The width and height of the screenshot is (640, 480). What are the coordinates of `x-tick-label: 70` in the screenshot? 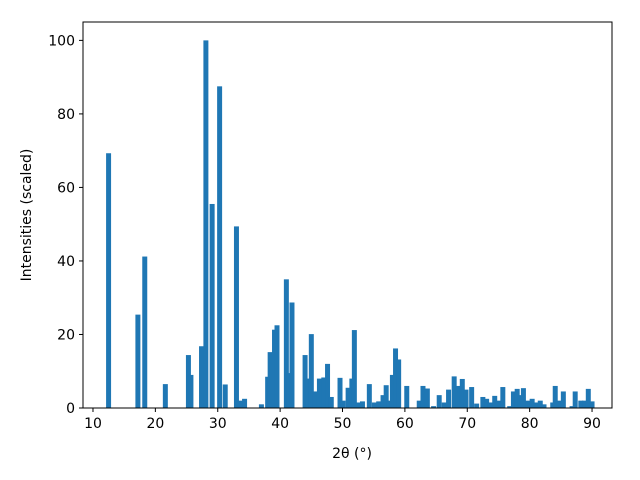 It's located at (467, 424).